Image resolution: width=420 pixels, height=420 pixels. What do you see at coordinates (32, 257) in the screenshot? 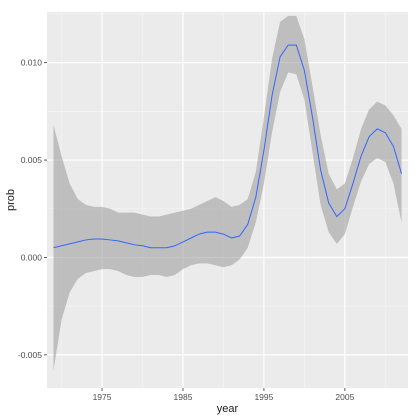
I see `y-tick-label: 0.000` at bounding box center [32, 257].